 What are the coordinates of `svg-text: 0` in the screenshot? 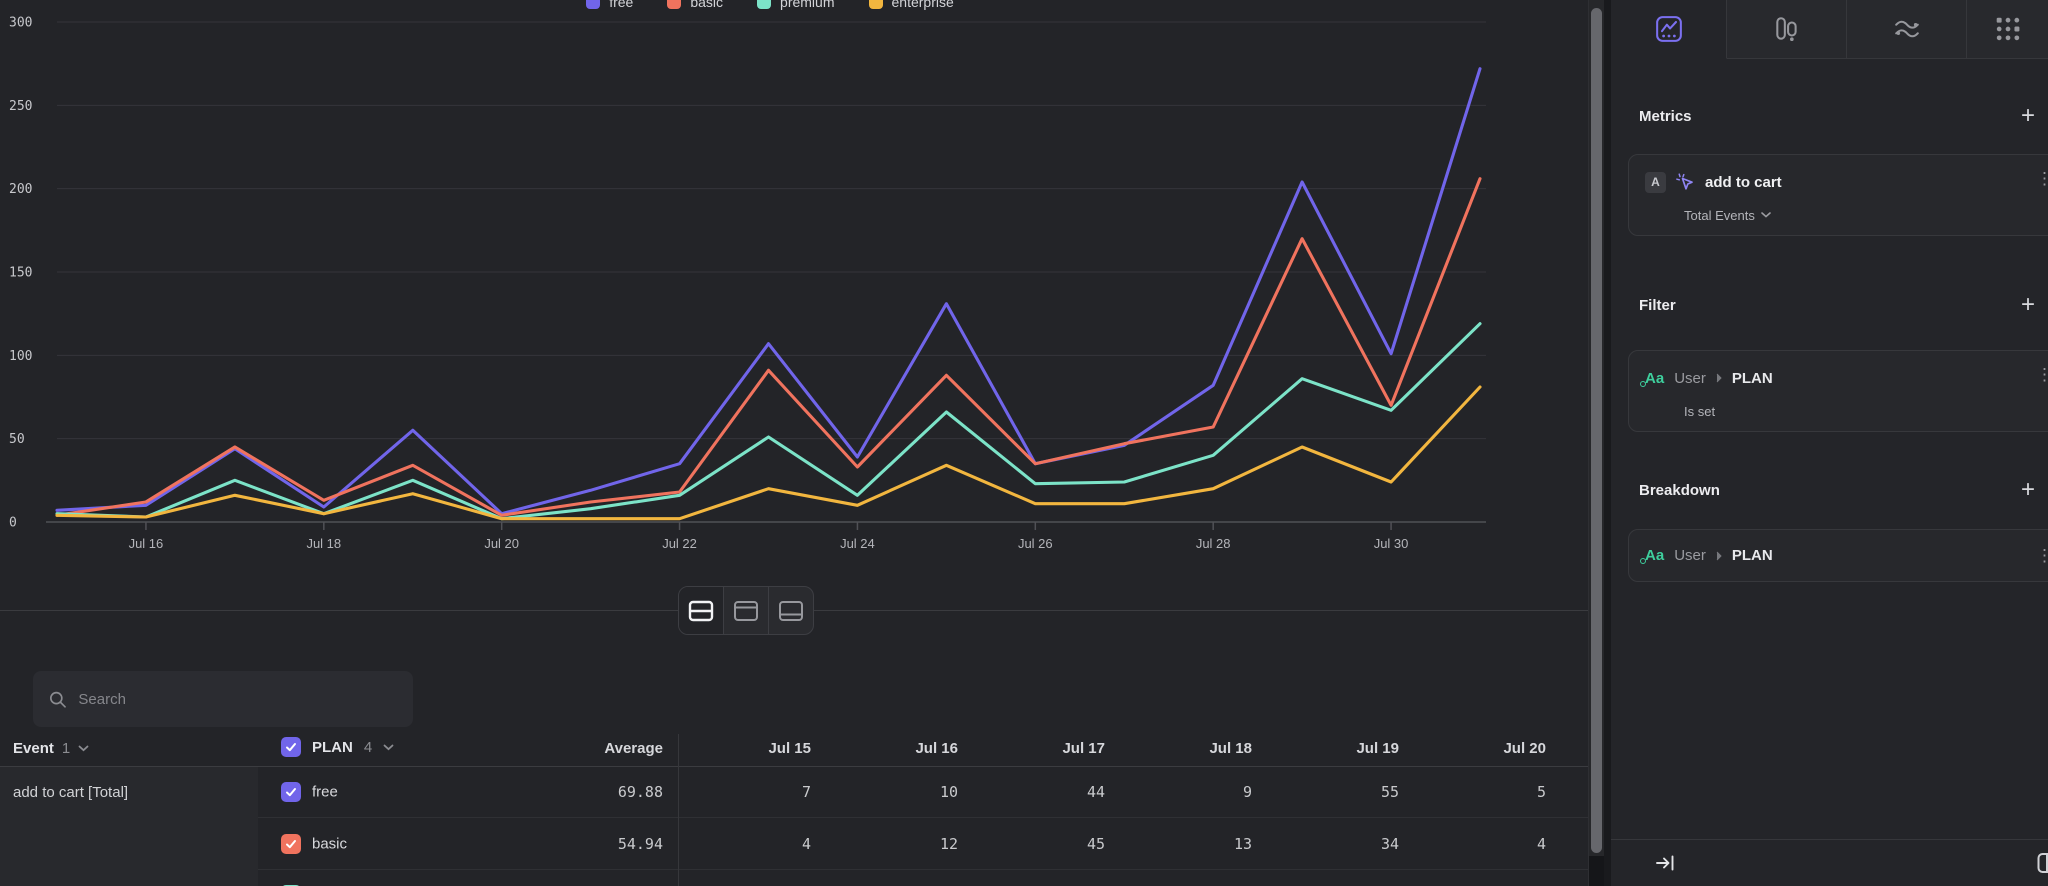 It's located at (13, 523).